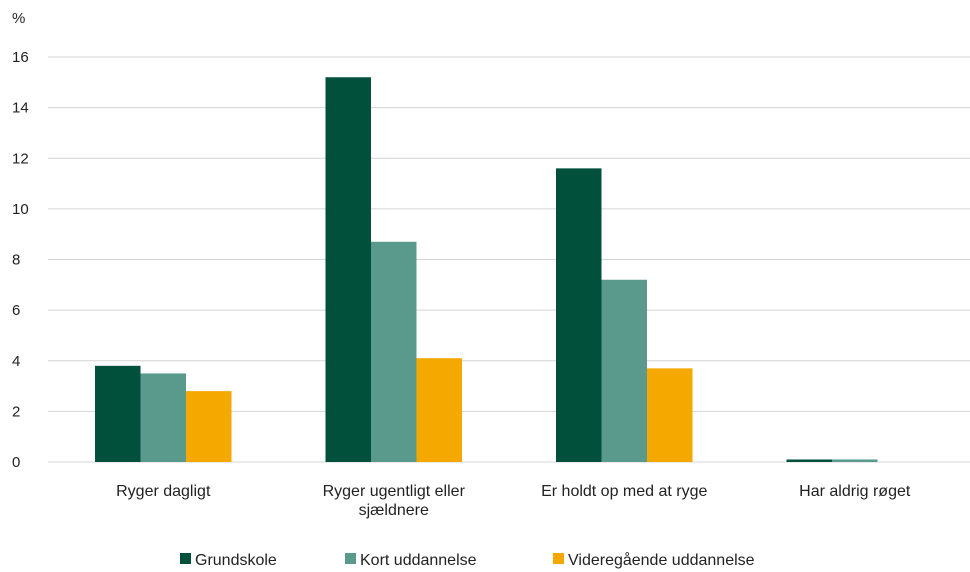  I want to click on y-tick-label: 12, so click(20, 158).